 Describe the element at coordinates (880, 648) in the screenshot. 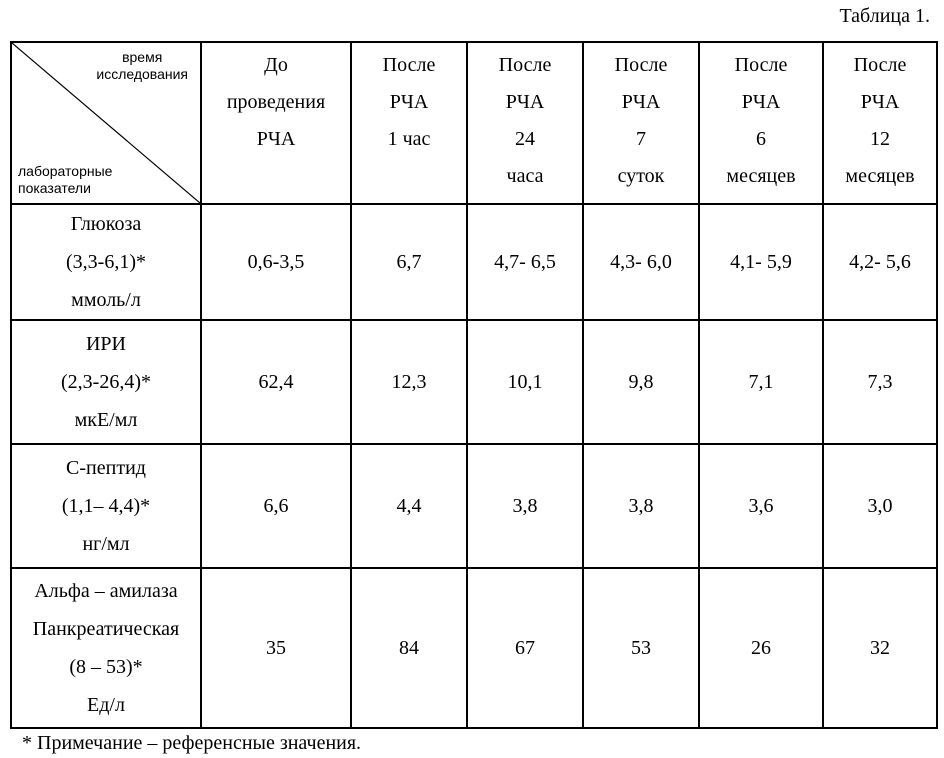

I see `table-cell: 32` at that location.